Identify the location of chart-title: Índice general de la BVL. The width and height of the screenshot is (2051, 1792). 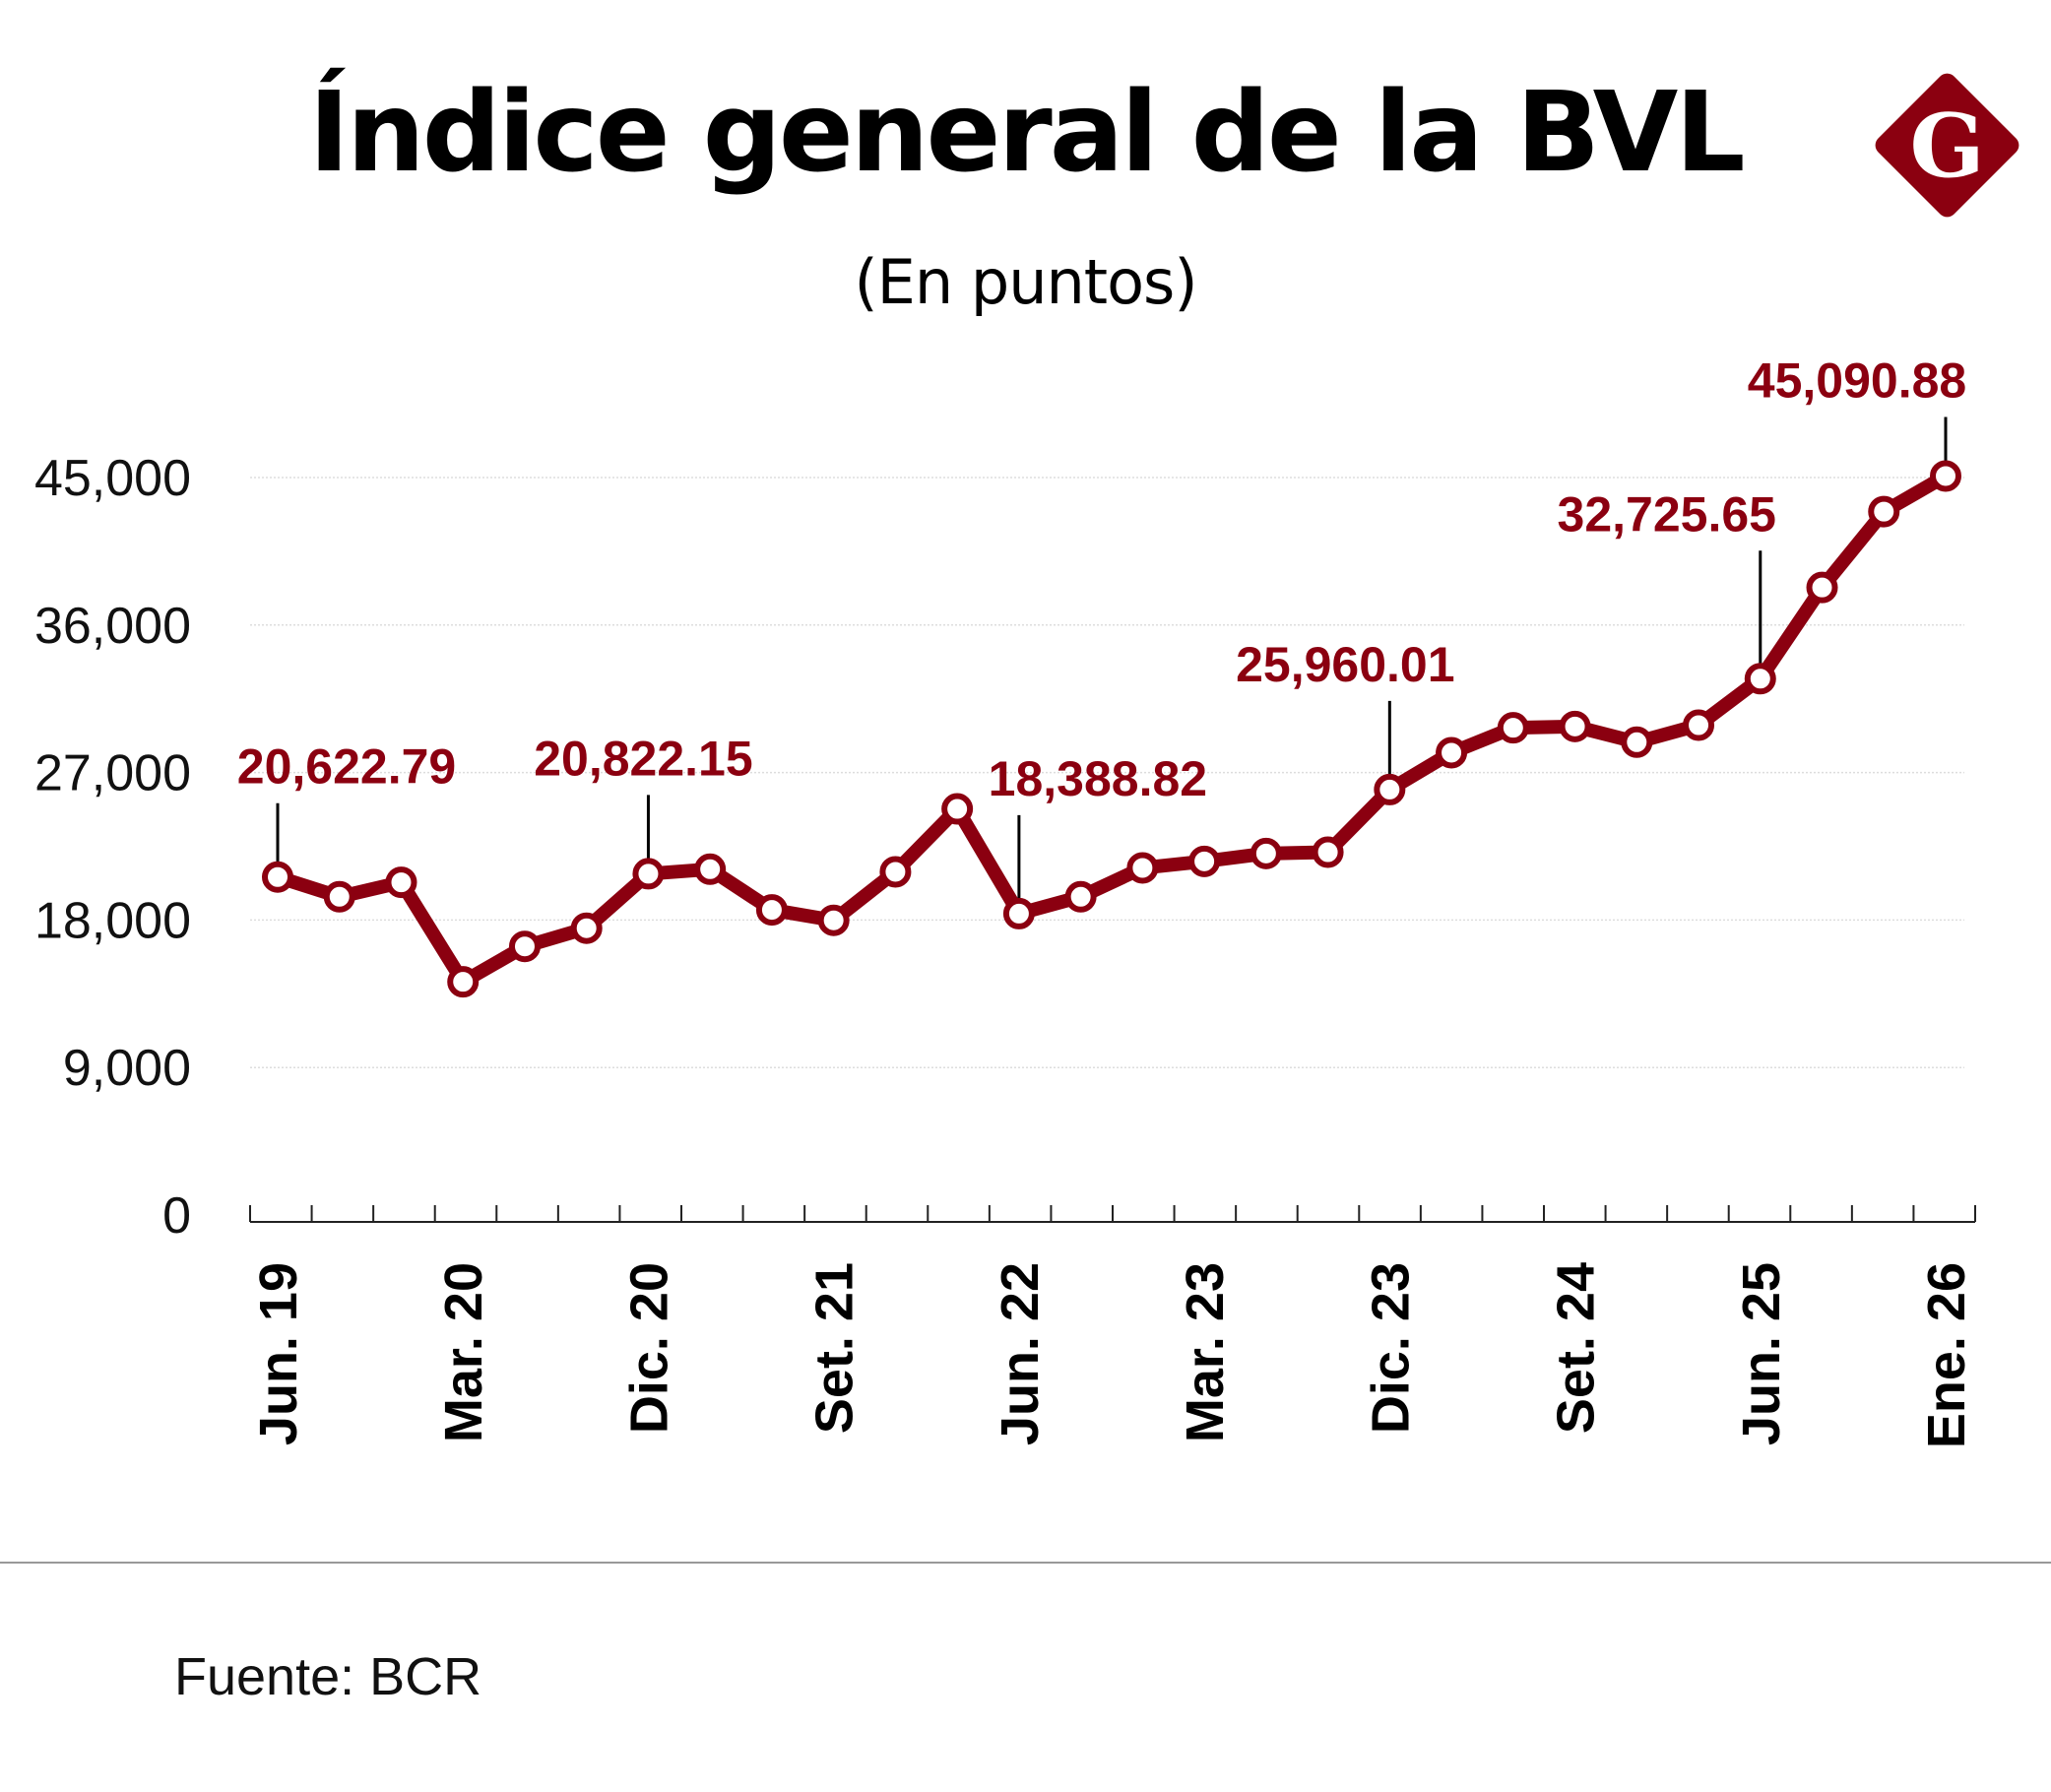
(1027, 133).